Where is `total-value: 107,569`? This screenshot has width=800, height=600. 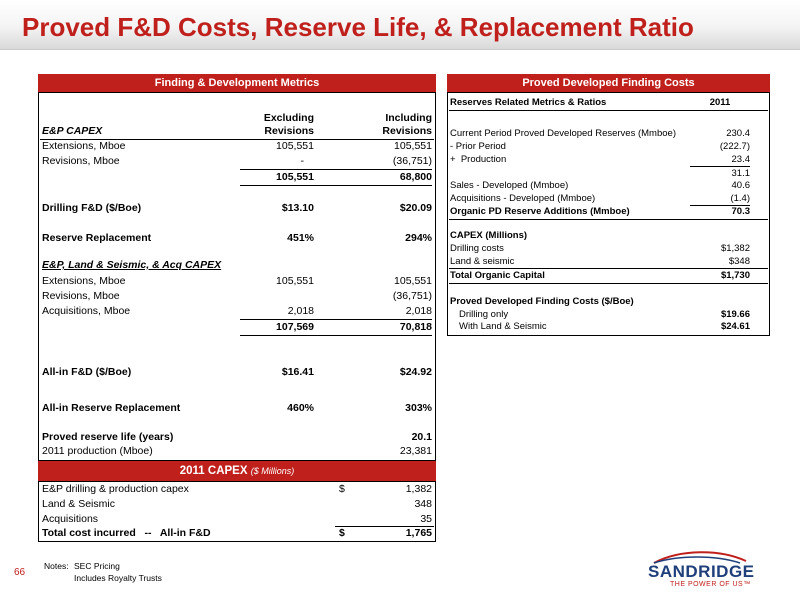
total-value: 107,569 is located at coordinates (295, 327).